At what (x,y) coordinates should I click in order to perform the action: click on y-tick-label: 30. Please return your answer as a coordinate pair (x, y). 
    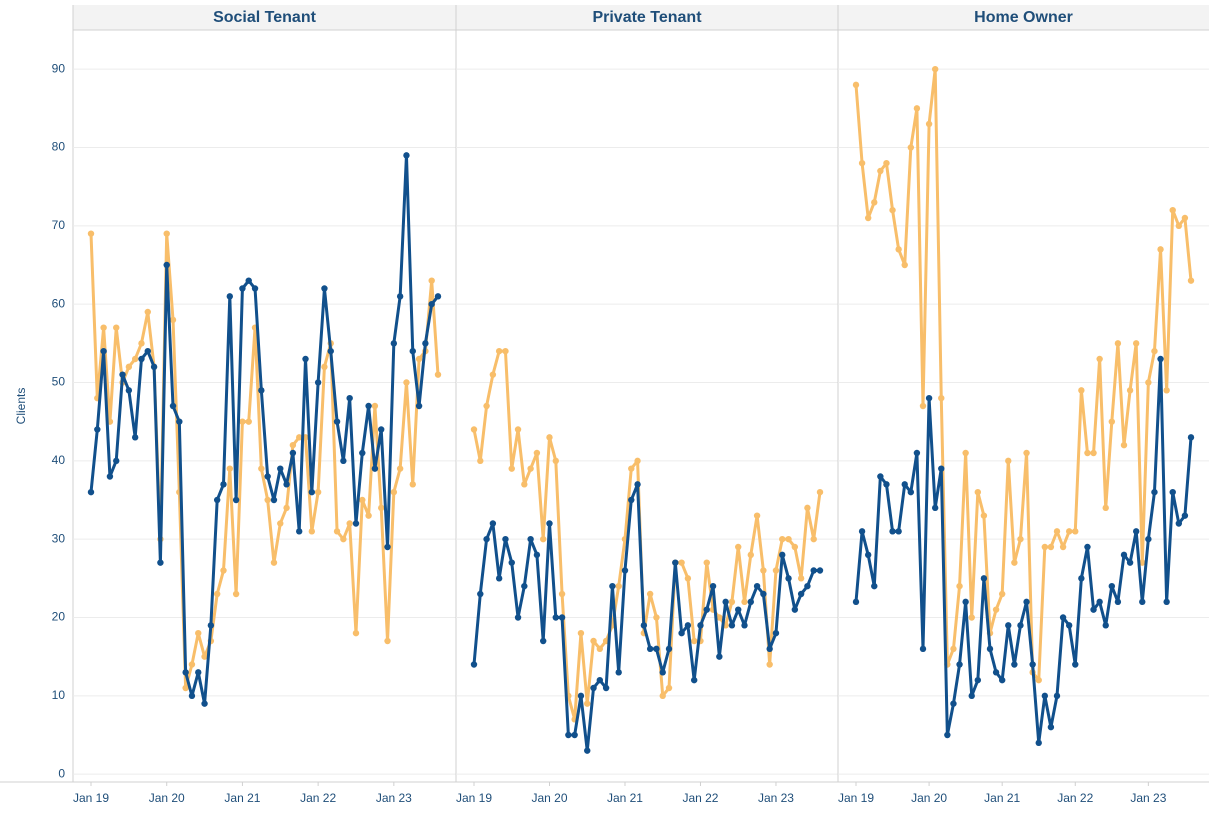
    Looking at the image, I should click on (59, 538).